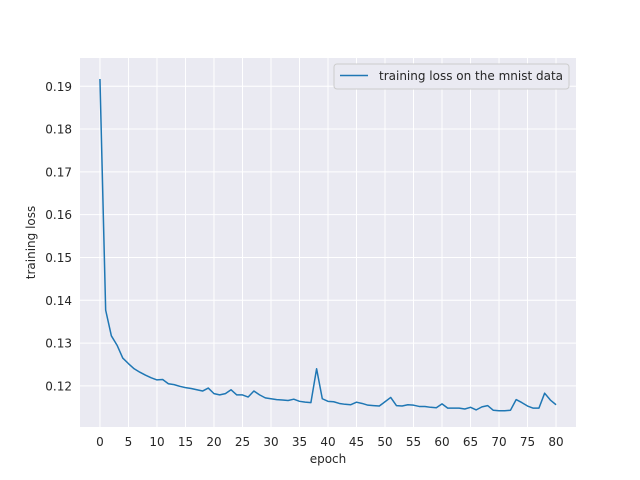 The width and height of the screenshot is (640, 480). Describe the element at coordinates (58, 344) in the screenshot. I see `y-tick-label: 0.13` at that location.